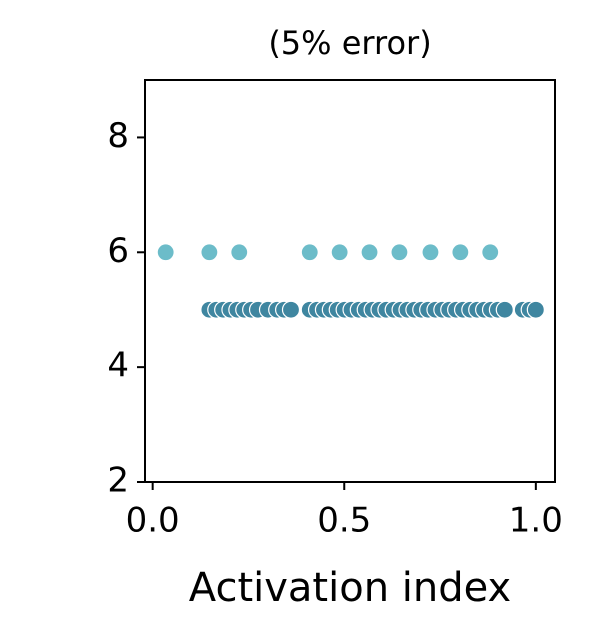  I want to click on y-tick-label: 2, so click(118, 481).